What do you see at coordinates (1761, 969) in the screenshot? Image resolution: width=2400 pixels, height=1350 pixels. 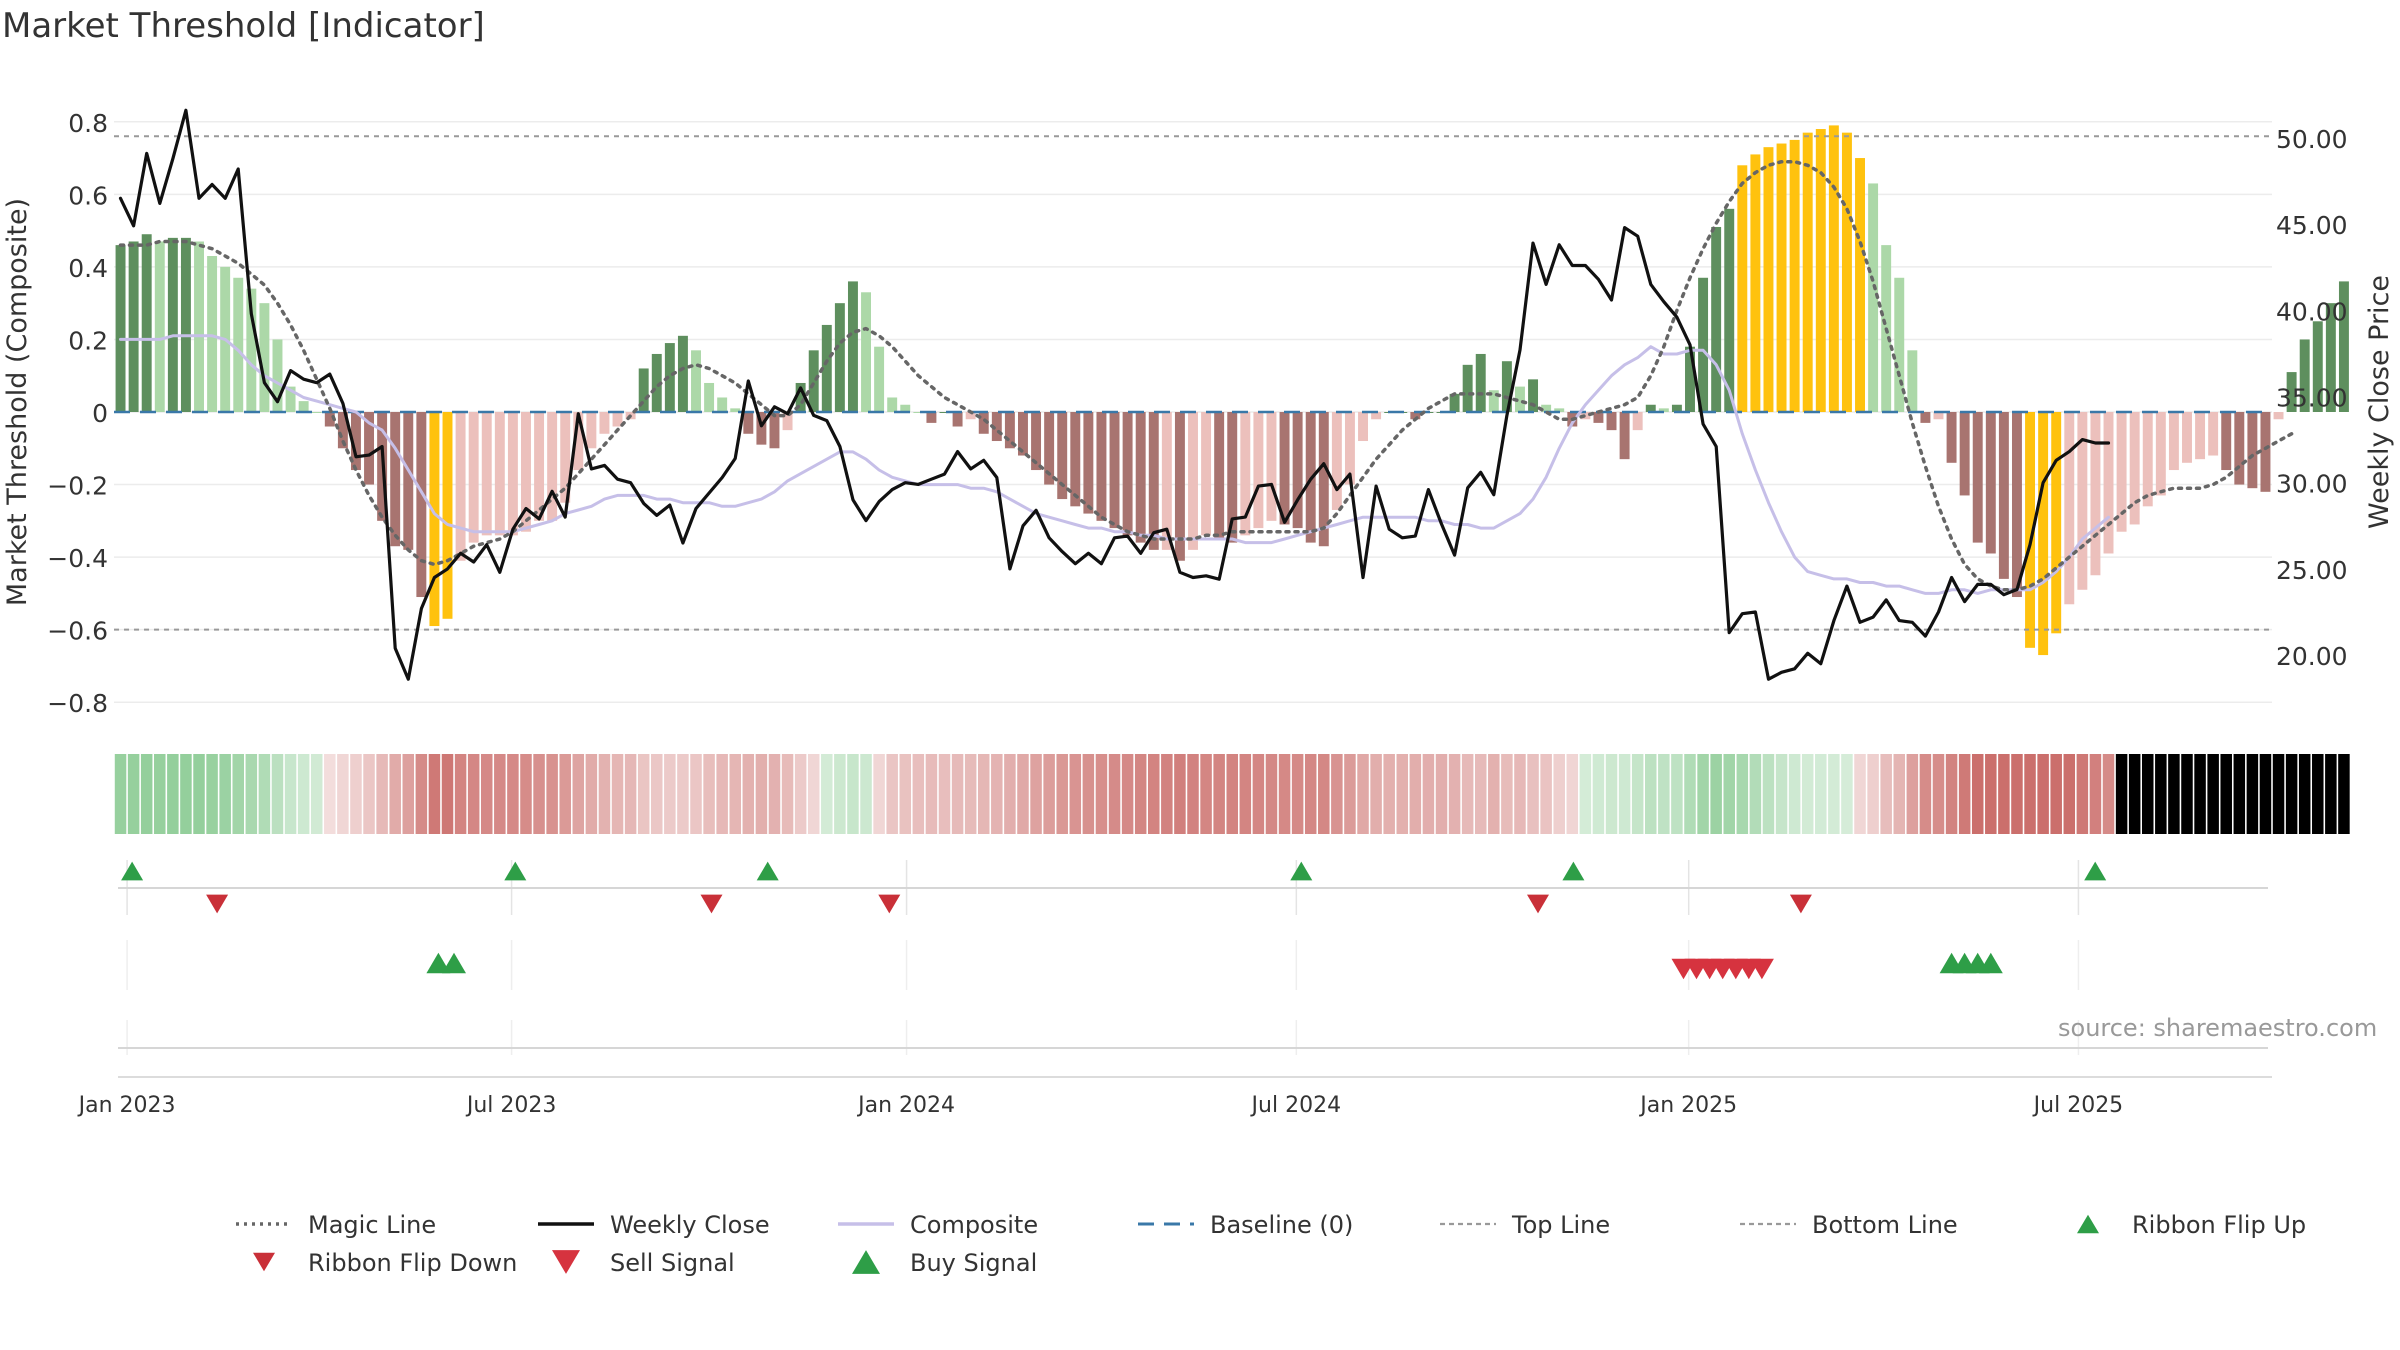 I see `sell-signal-marker` at bounding box center [1761, 969].